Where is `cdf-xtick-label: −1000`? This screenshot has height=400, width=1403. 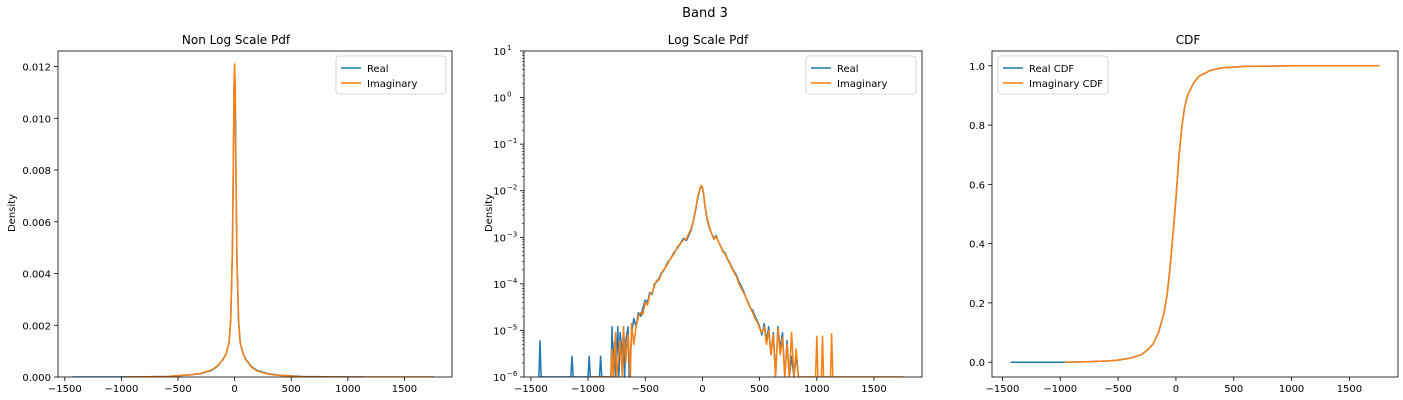
cdf-xtick-label: −1000 is located at coordinates (1060, 389).